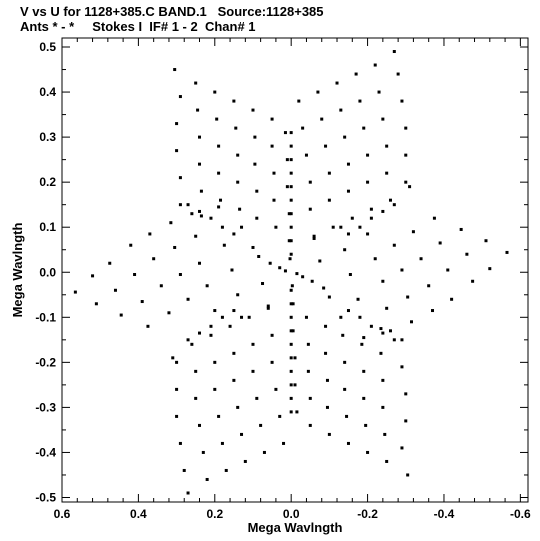 The height and width of the screenshot is (541, 540). Describe the element at coordinates (291, 514) in the screenshot. I see `x-tick-label: 0.0` at that location.